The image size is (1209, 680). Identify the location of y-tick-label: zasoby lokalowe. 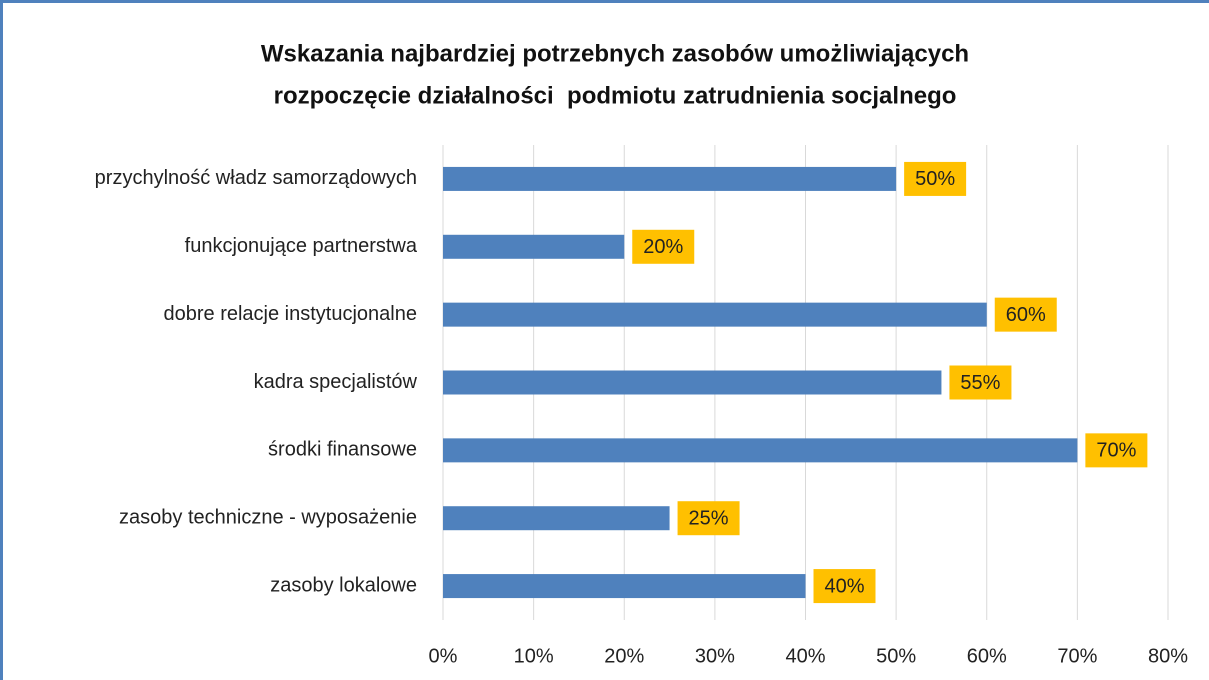
(343, 585).